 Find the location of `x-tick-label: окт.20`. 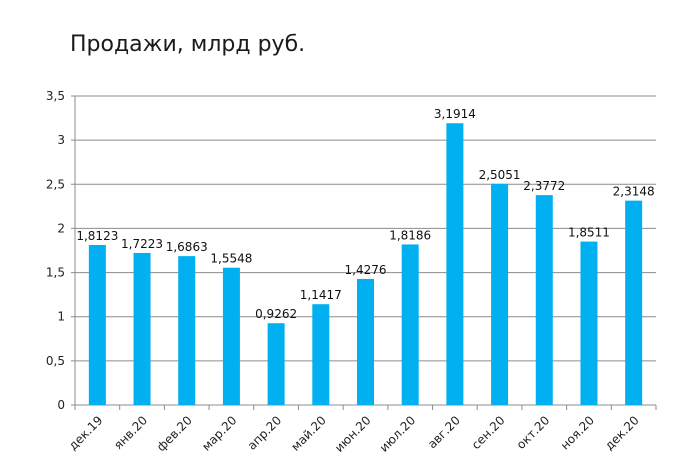

x-tick-label: окт.20 is located at coordinates (533, 432).